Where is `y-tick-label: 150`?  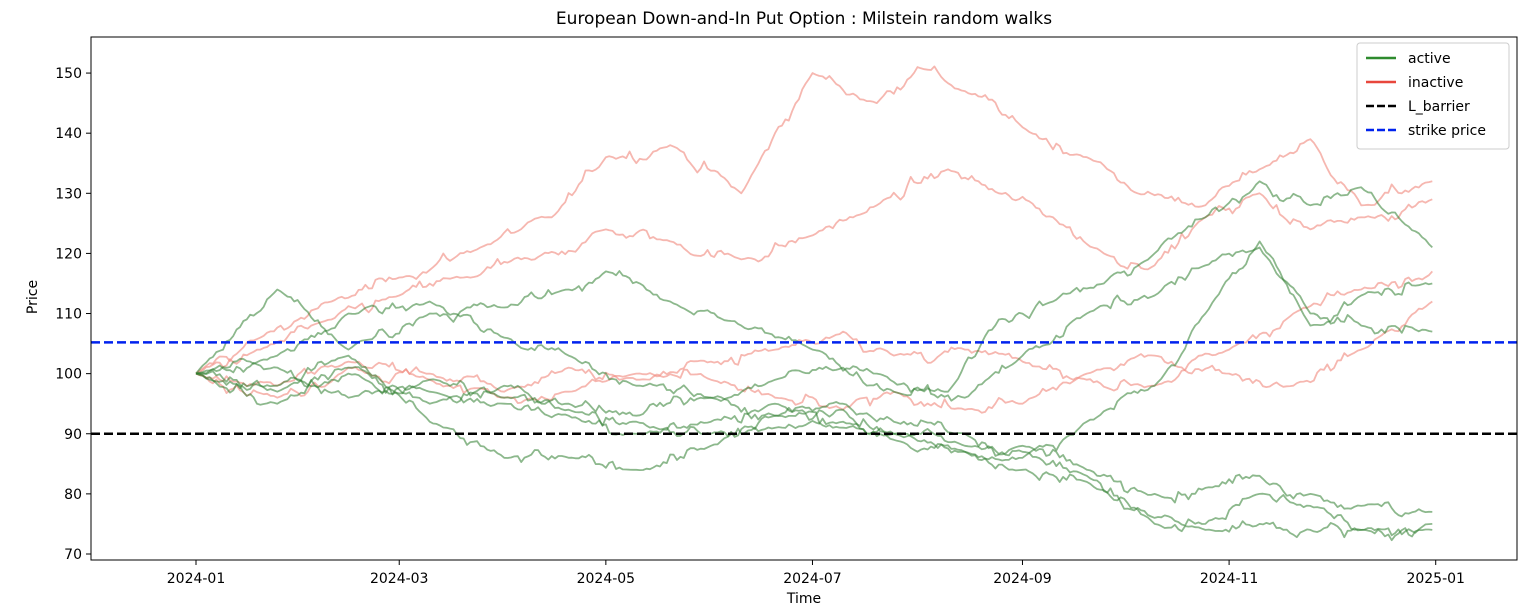
y-tick-label: 150 is located at coordinates (68, 74).